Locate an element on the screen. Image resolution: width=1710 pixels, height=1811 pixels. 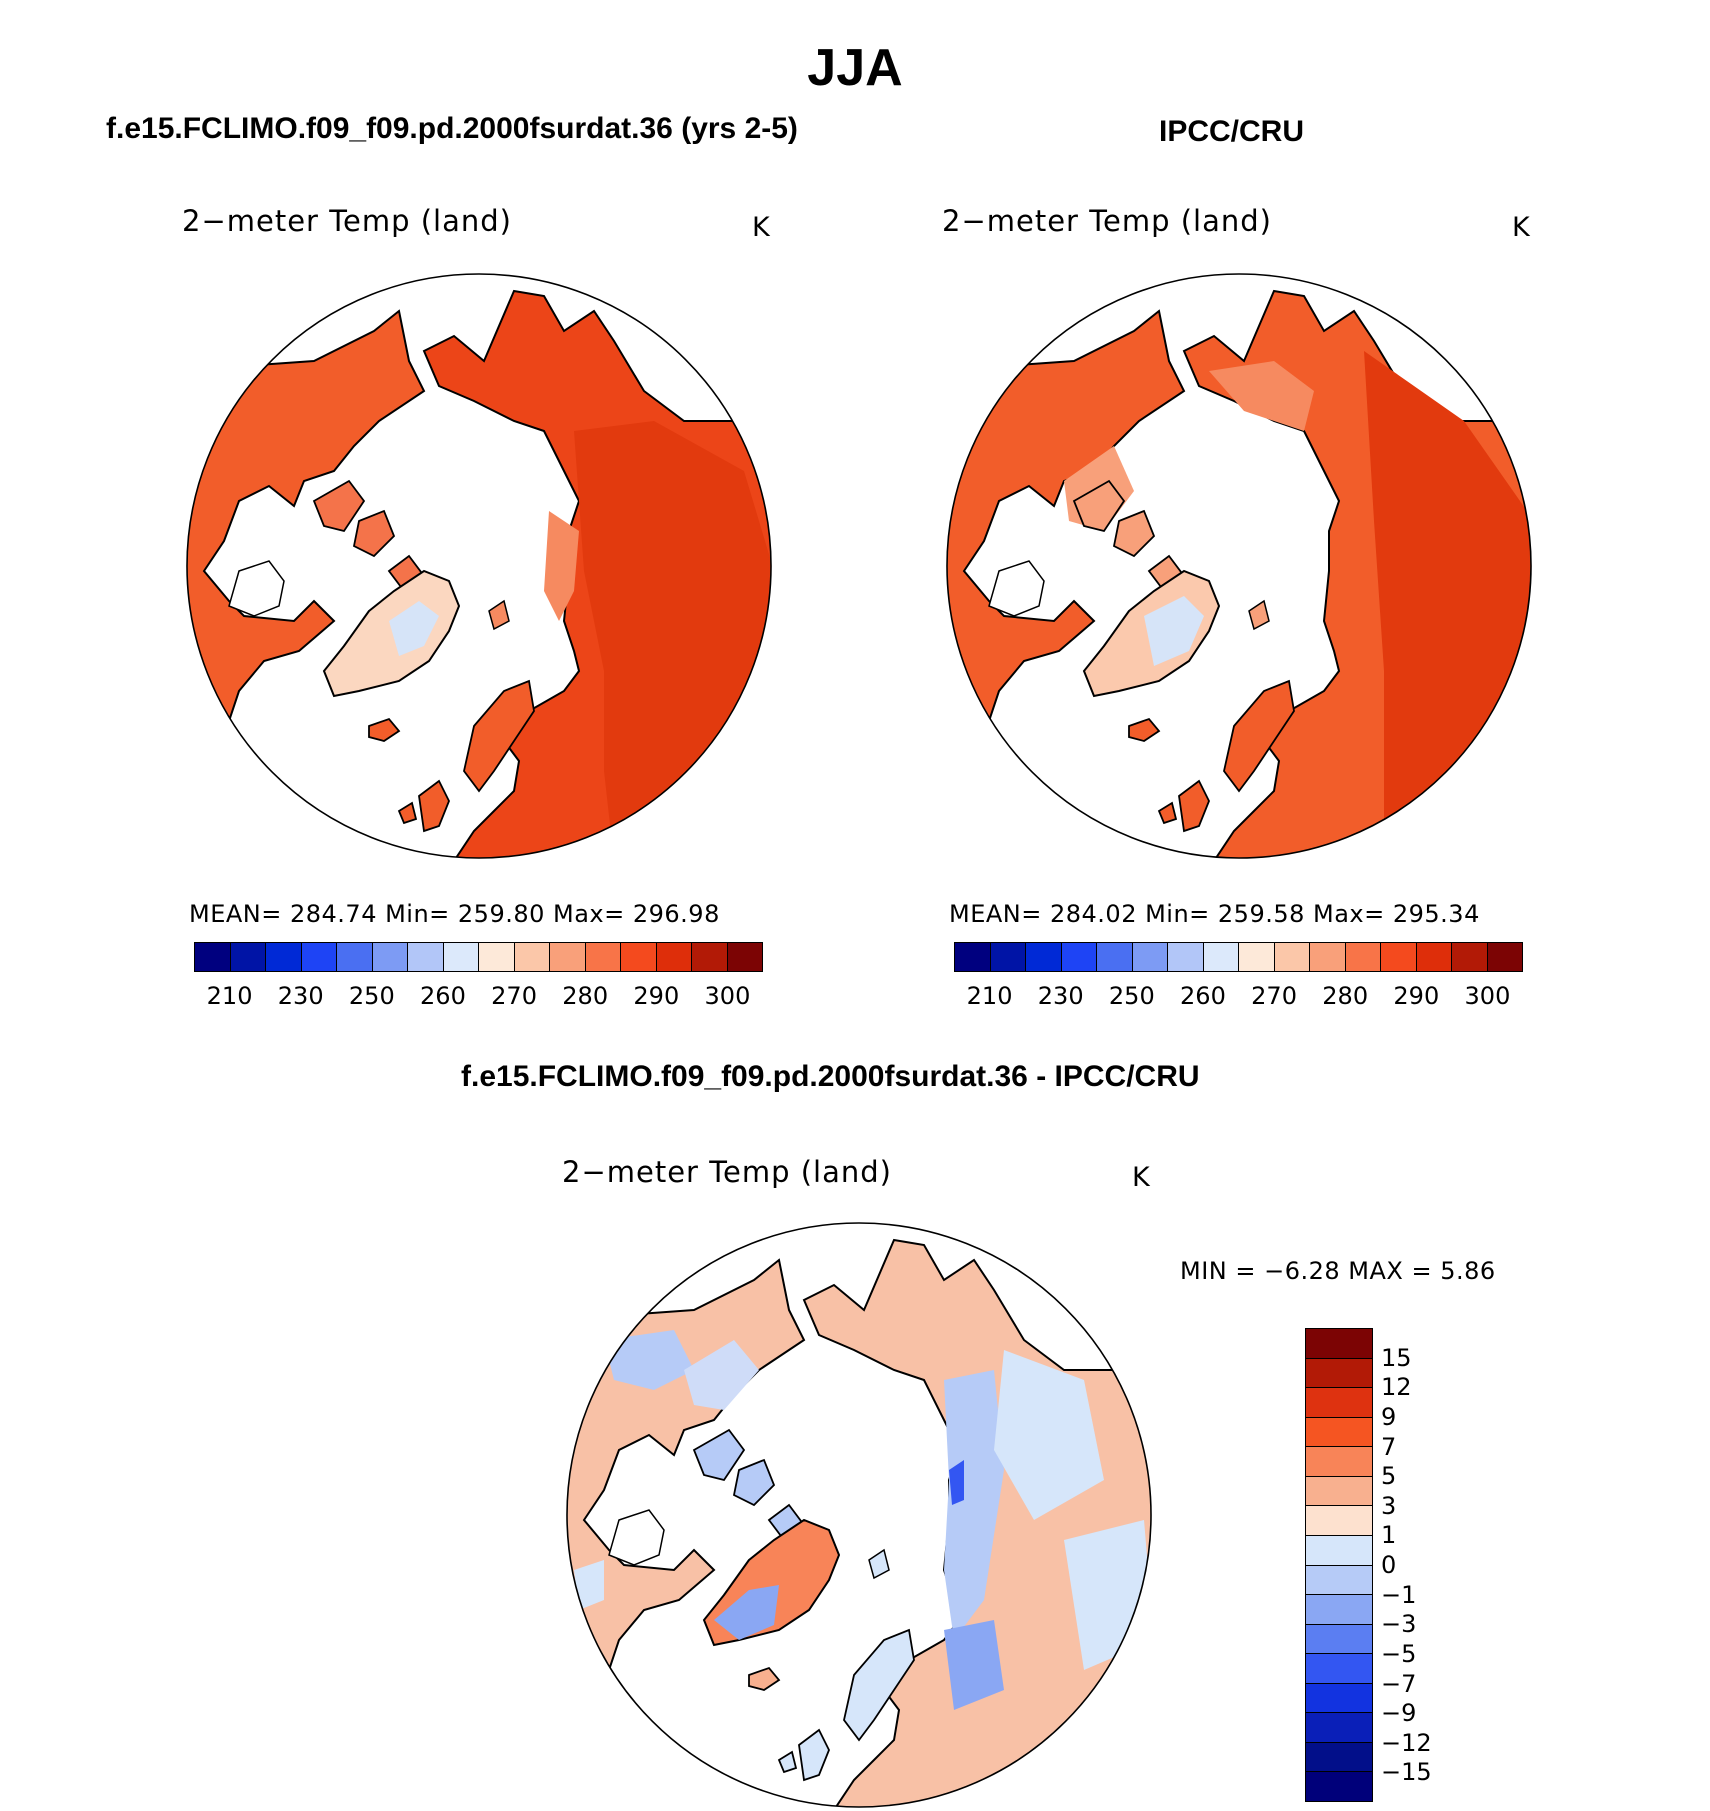
obs-colorbar is located at coordinates (1238, 957).